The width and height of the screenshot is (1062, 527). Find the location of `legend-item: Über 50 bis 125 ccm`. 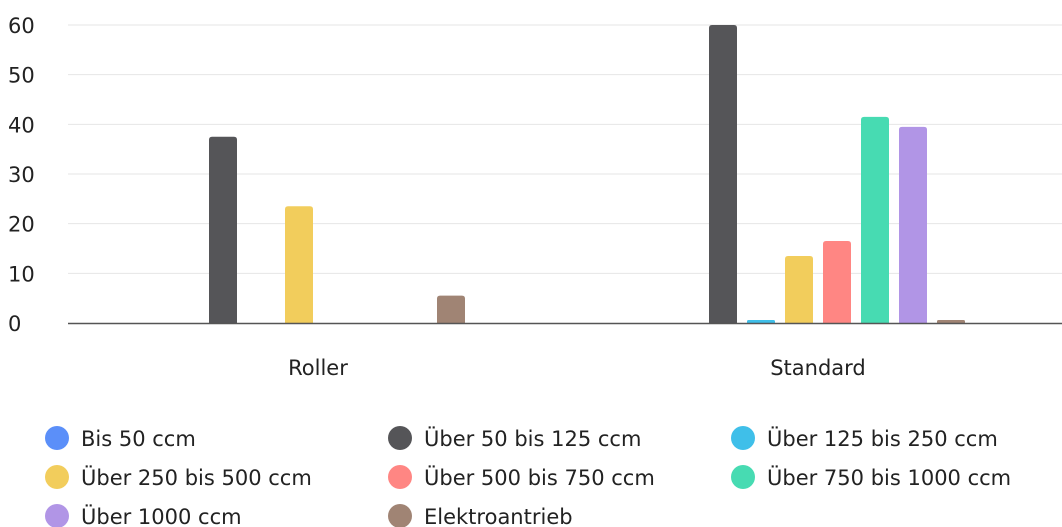

legend-item: Über 50 bis 125 ccm is located at coordinates (514, 438).